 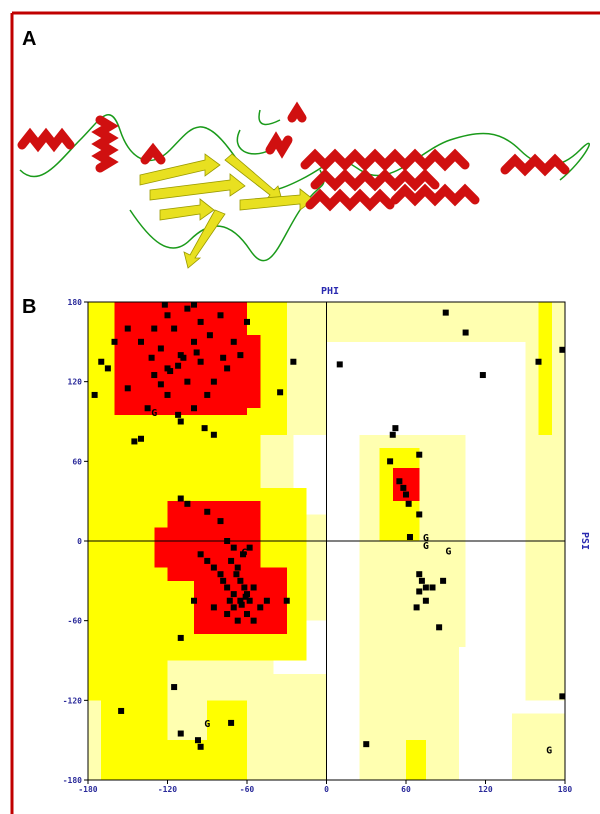 I want to click on y-tick-label: -120, so click(x=72, y=700).